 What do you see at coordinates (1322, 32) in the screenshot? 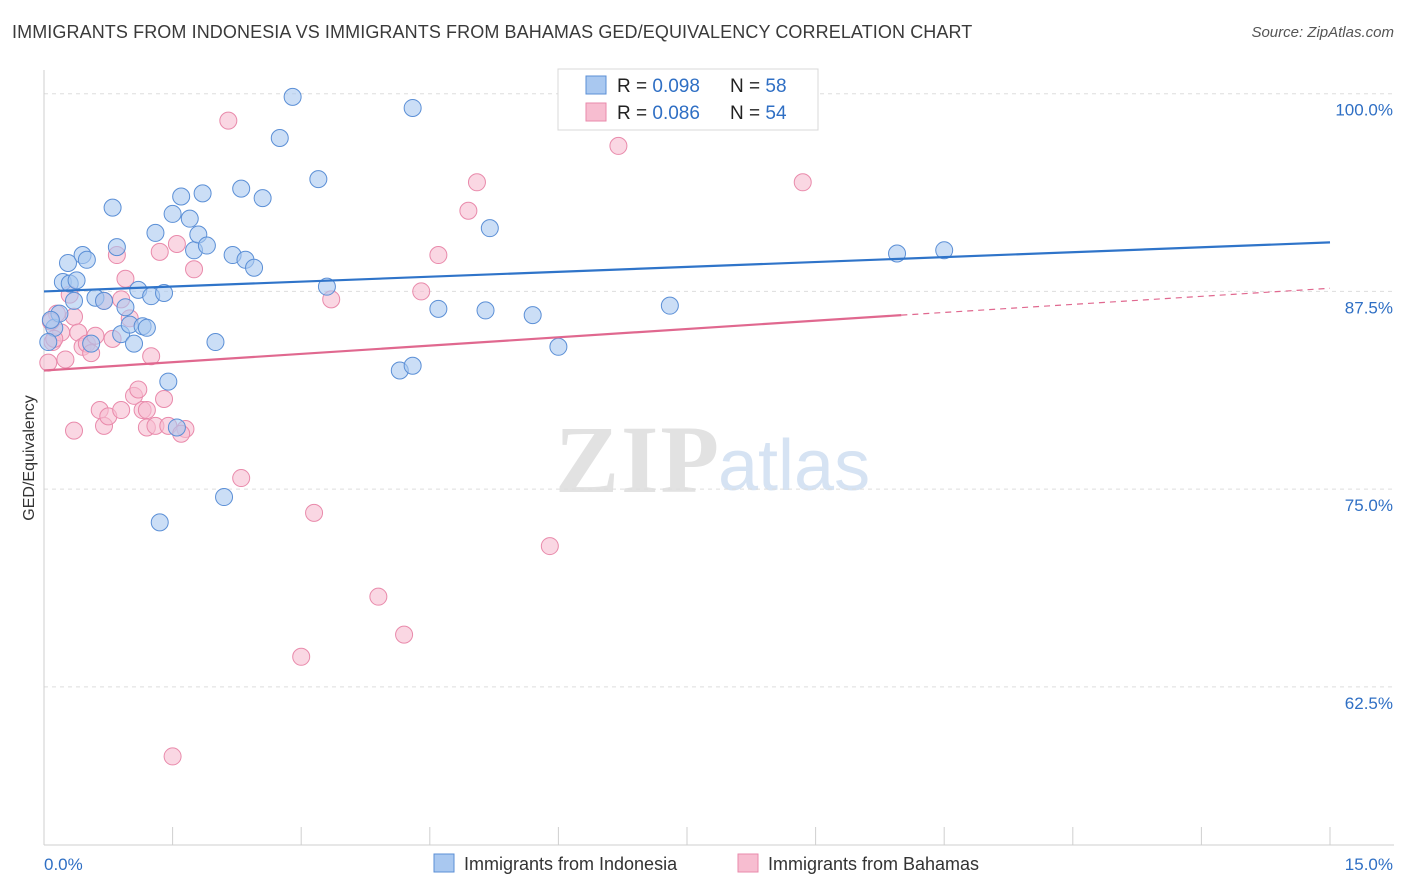
I see `source-label: Source: ZipAtlas.com` at bounding box center [1322, 32].